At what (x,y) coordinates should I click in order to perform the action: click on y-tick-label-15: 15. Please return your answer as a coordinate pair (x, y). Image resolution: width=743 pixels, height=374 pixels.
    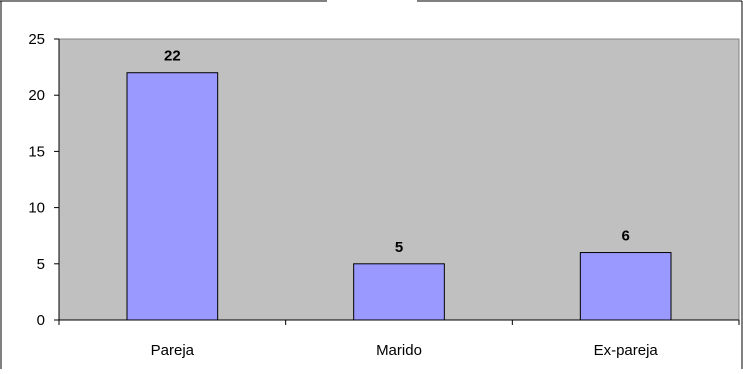
    Looking at the image, I should click on (36, 151).